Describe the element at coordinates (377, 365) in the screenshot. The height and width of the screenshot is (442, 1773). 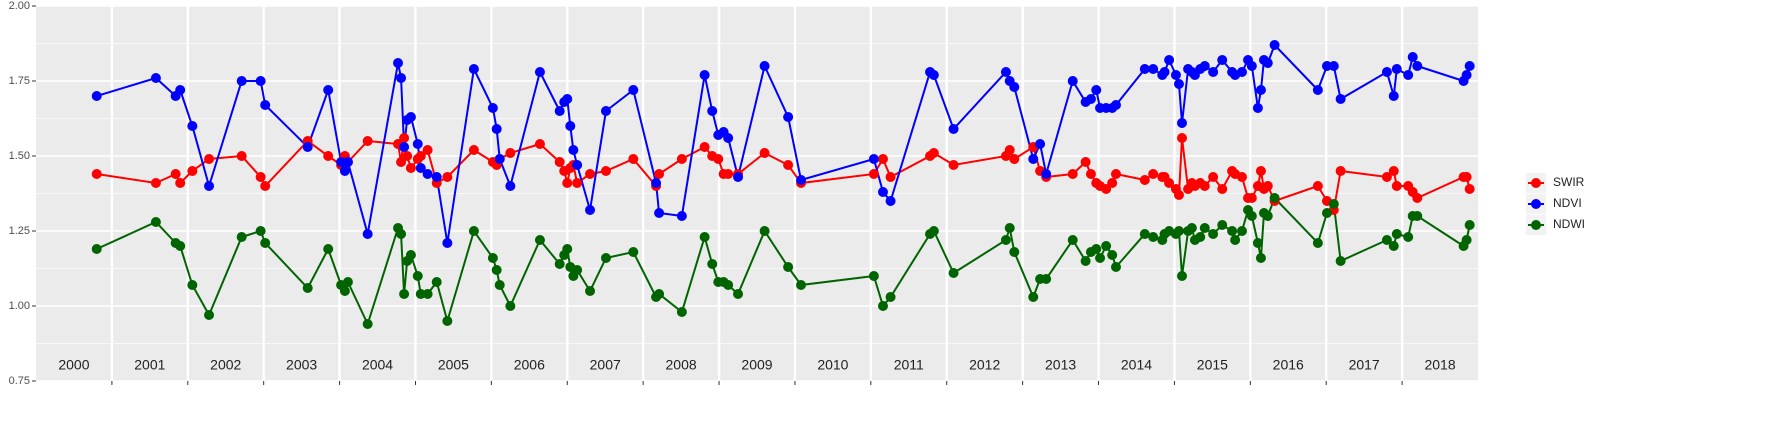
I see `year-label: 2004` at that location.